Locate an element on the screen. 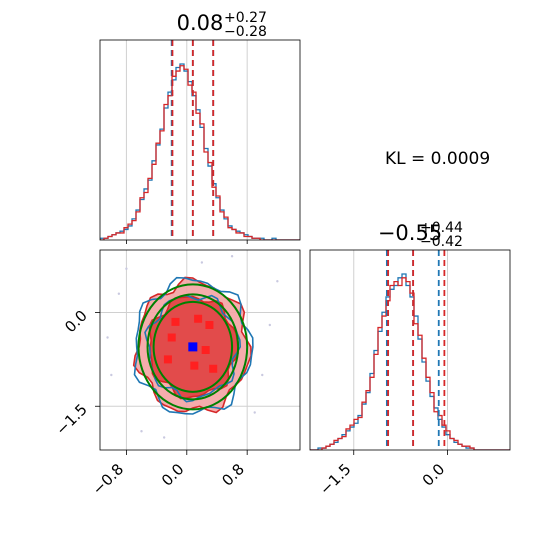 This screenshot has height=550, width=550. kl-annotation: KL = 0.0009 is located at coordinates (437, 159).